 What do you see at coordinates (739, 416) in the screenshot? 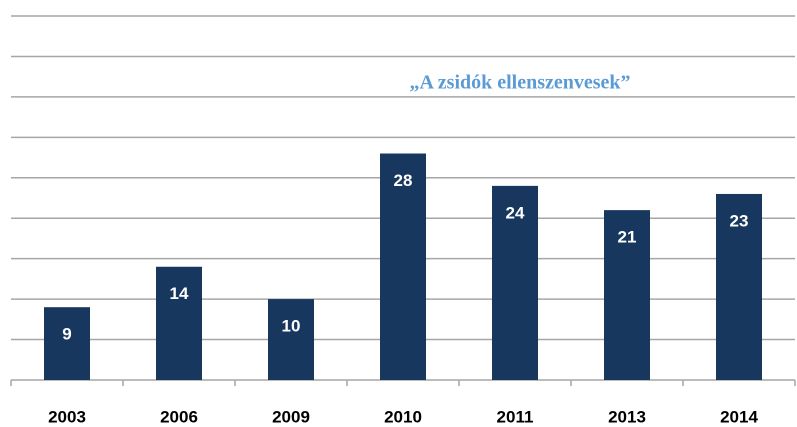
I see `x-tick-label: 2014` at bounding box center [739, 416].